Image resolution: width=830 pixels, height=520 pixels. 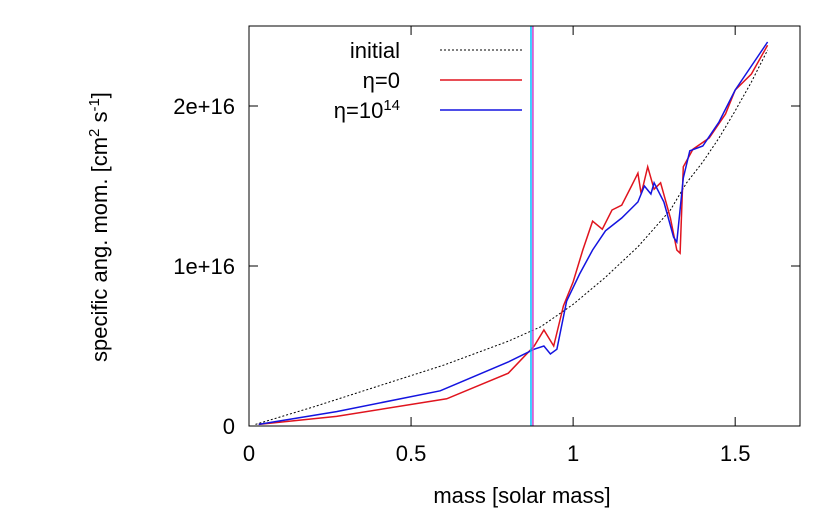 What do you see at coordinates (99, 95) in the screenshot?
I see `y-axis-label-part: ]` at bounding box center [99, 95].